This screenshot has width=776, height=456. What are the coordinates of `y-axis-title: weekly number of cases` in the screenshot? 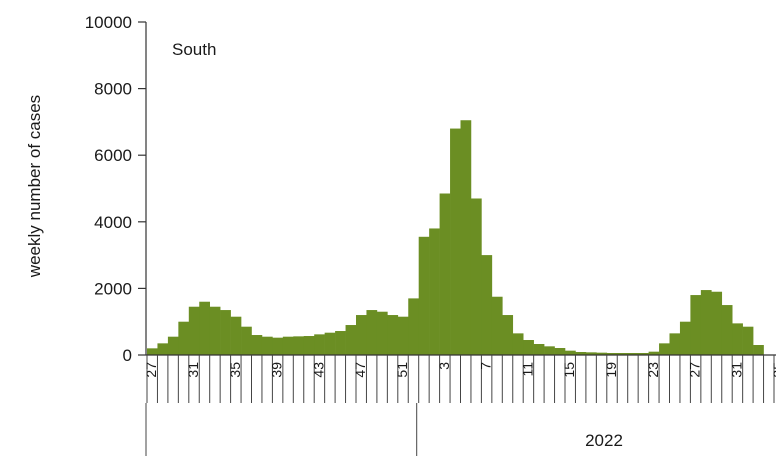 It's located at (34, 186).